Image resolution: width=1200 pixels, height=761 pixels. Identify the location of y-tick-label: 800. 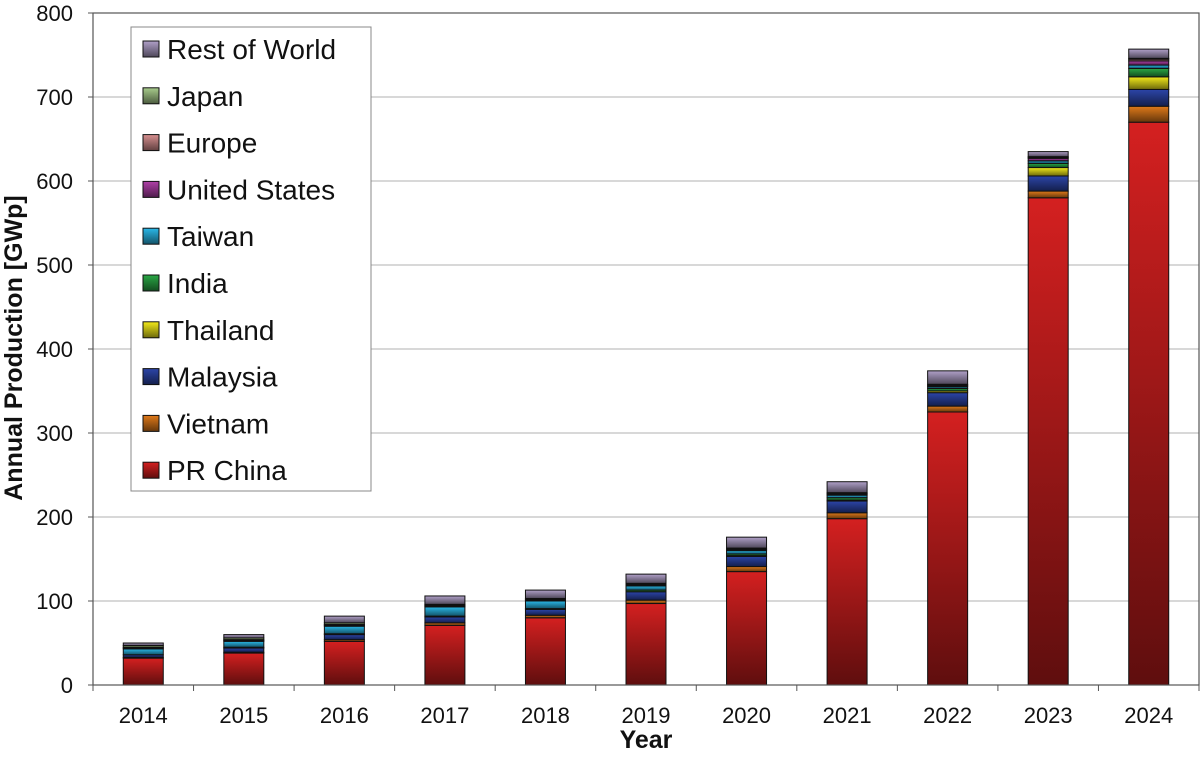
(54, 13).